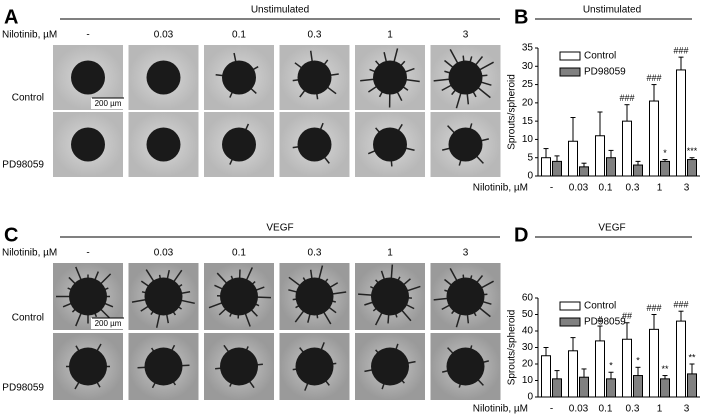 The image size is (708, 416). Describe the element at coordinates (611, 228) in the screenshot. I see `chart-title: VEGF` at that location.